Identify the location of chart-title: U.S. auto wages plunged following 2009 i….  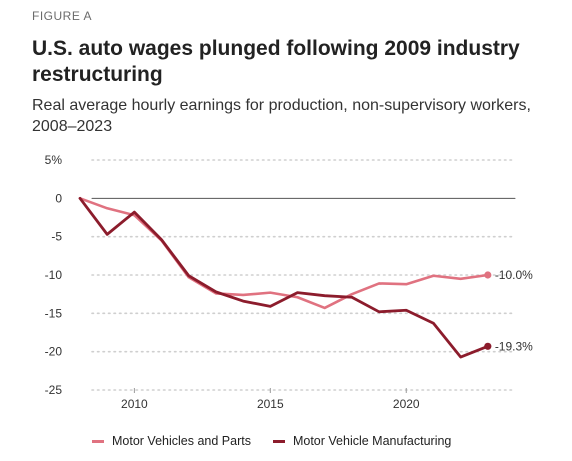
(276, 61).